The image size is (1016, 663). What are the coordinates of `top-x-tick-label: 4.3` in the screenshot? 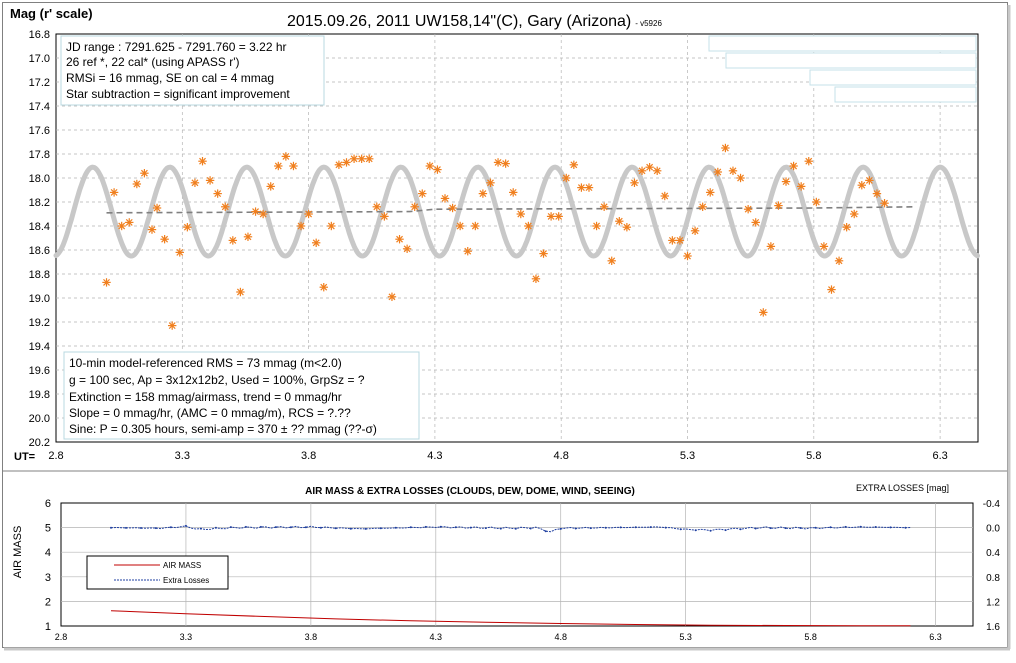 It's located at (434, 456).